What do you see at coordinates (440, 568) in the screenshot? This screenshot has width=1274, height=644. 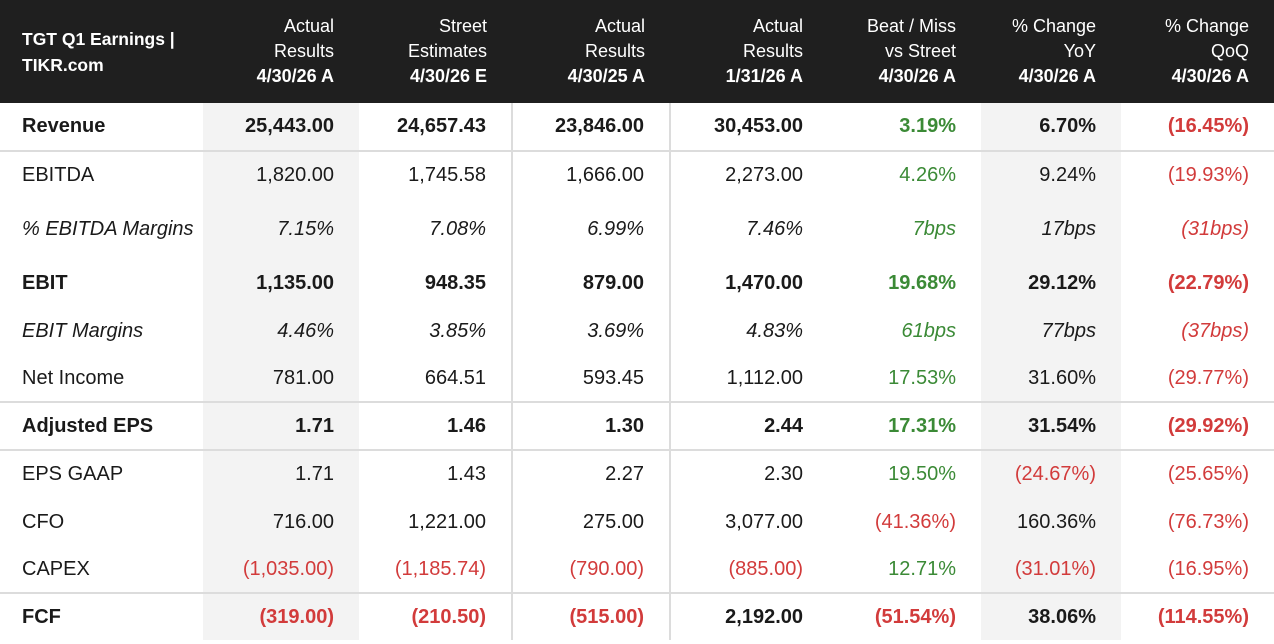 I see `value-cell: (1,185.74)` at bounding box center [440, 568].